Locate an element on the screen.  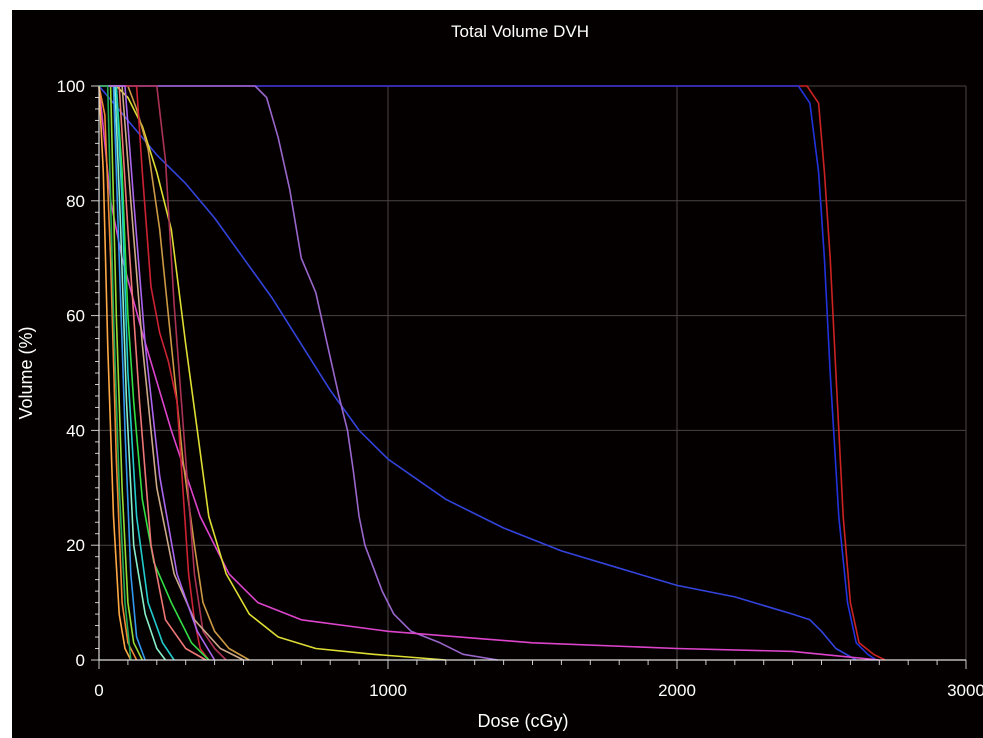
y-tick-label: 0 is located at coordinates (80, 660).